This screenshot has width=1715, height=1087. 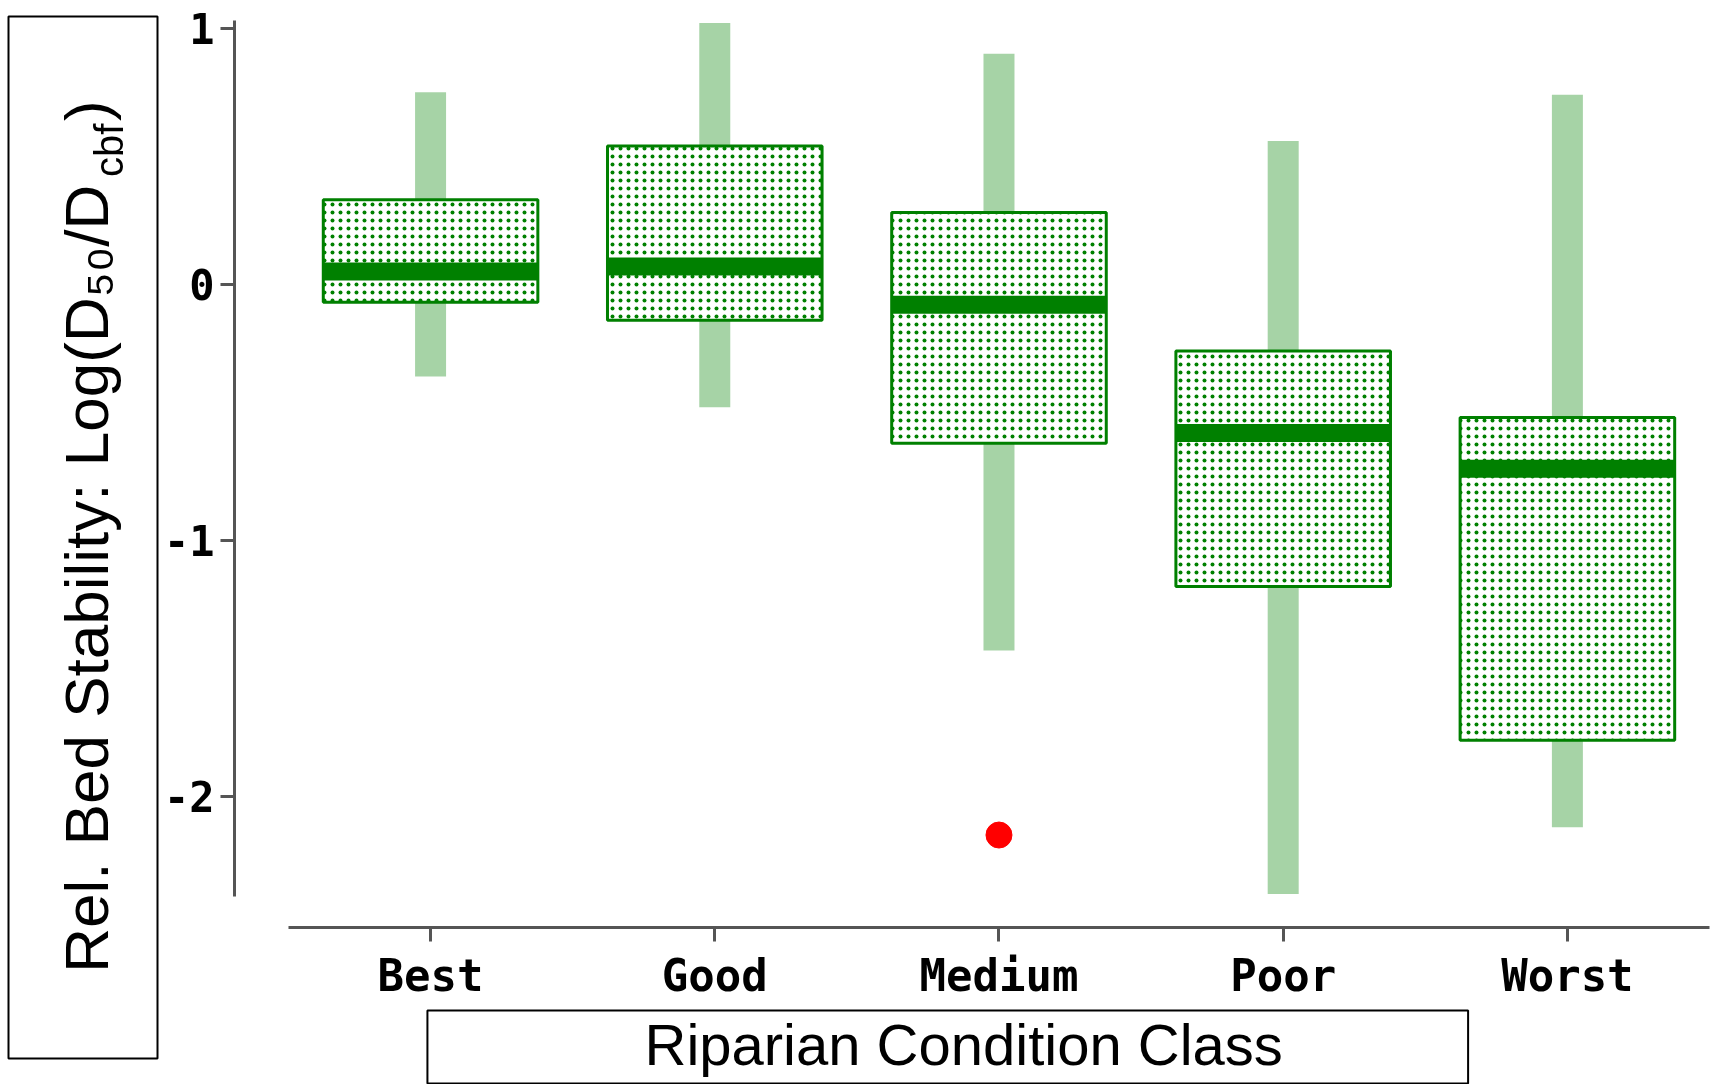 I want to click on x-tick-label: Good, so click(x=714, y=975).